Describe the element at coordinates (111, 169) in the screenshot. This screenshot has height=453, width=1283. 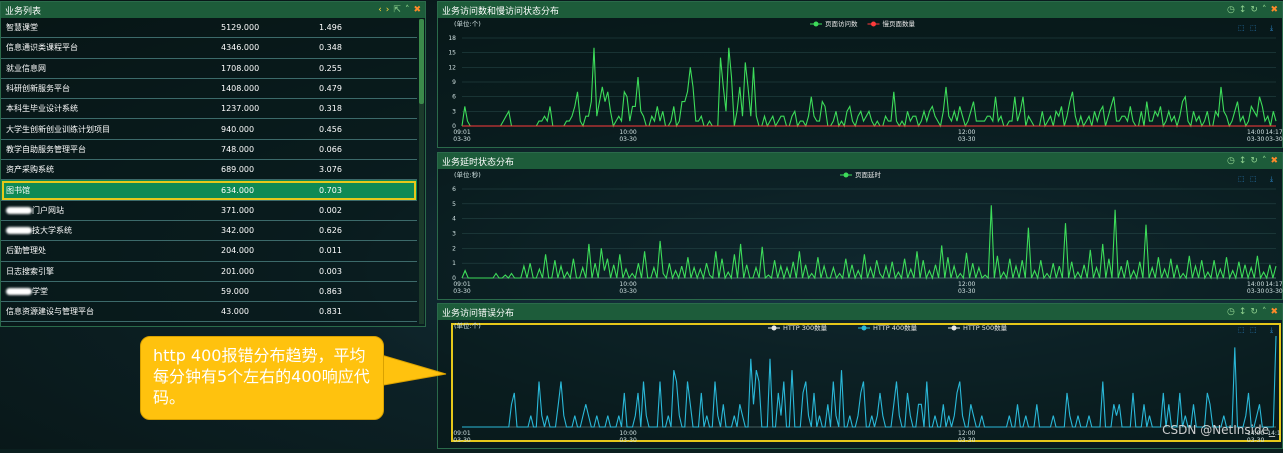
I see `business-name: 资产采购系统` at that location.